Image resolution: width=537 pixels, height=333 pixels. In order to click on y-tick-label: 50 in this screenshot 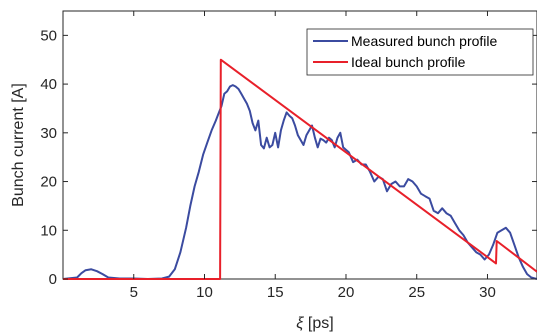, I will do `click(48, 35)`.